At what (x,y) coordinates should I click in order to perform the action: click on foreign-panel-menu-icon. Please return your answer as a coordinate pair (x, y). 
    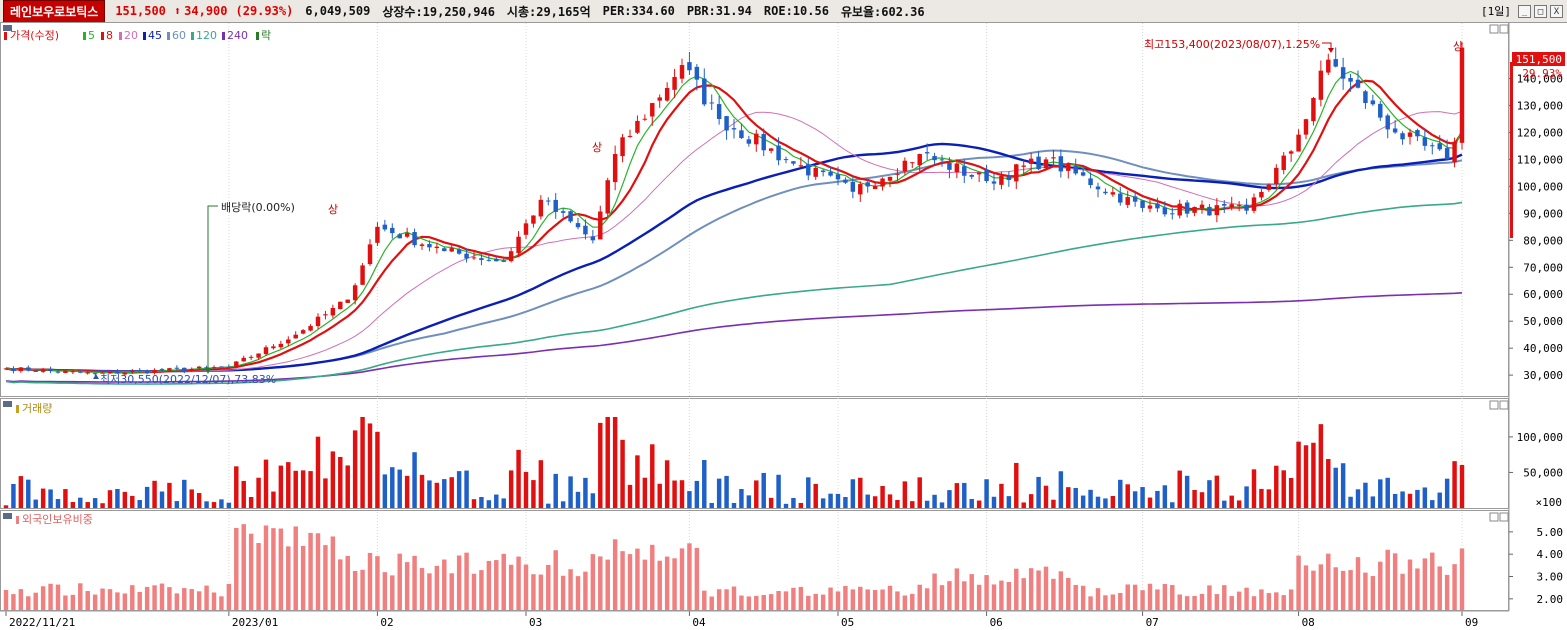
    Looking at the image, I should click on (7, 516).